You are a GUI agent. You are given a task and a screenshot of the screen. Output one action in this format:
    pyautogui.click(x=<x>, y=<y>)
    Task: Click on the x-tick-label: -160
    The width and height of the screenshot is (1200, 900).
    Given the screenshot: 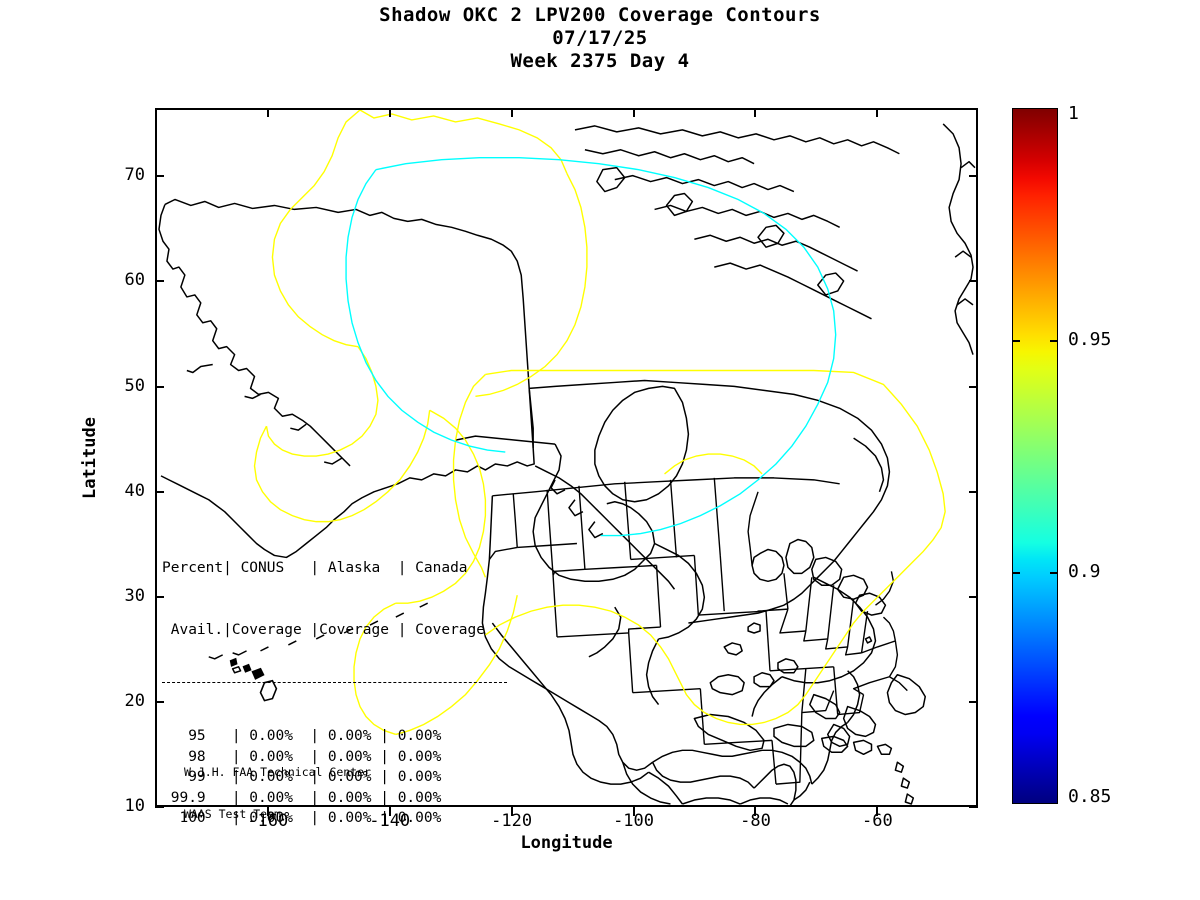 What is the action you would take?
    pyautogui.click(x=268, y=821)
    